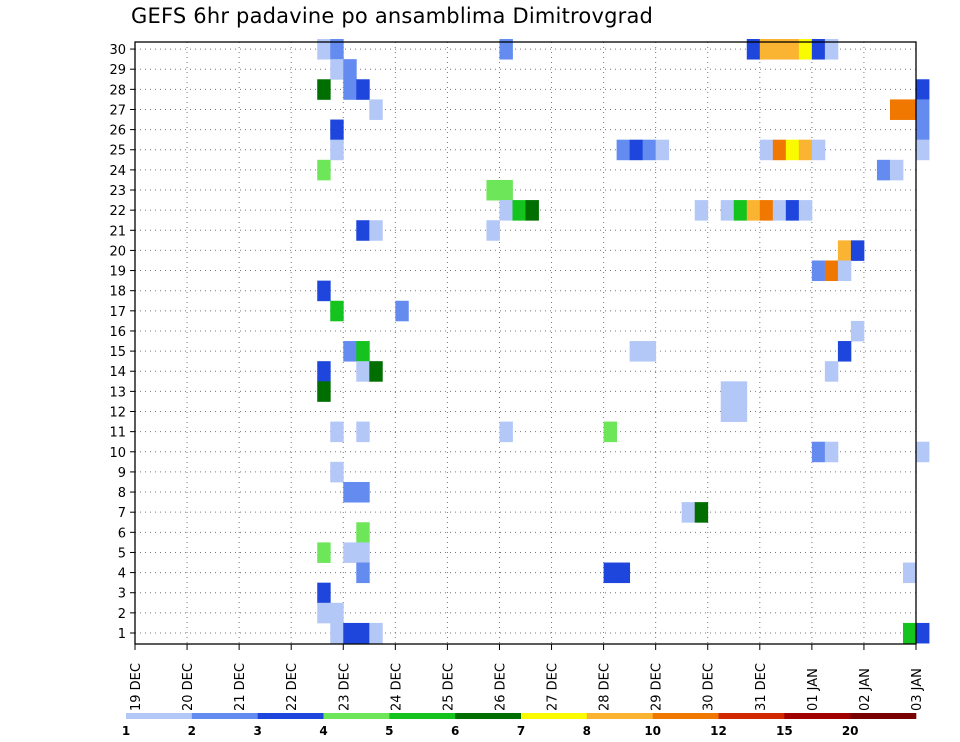 Image resolution: width=960 pixels, height=742 pixels. What do you see at coordinates (117, 392) in the screenshot?
I see `y-tick-label: 13` at bounding box center [117, 392].